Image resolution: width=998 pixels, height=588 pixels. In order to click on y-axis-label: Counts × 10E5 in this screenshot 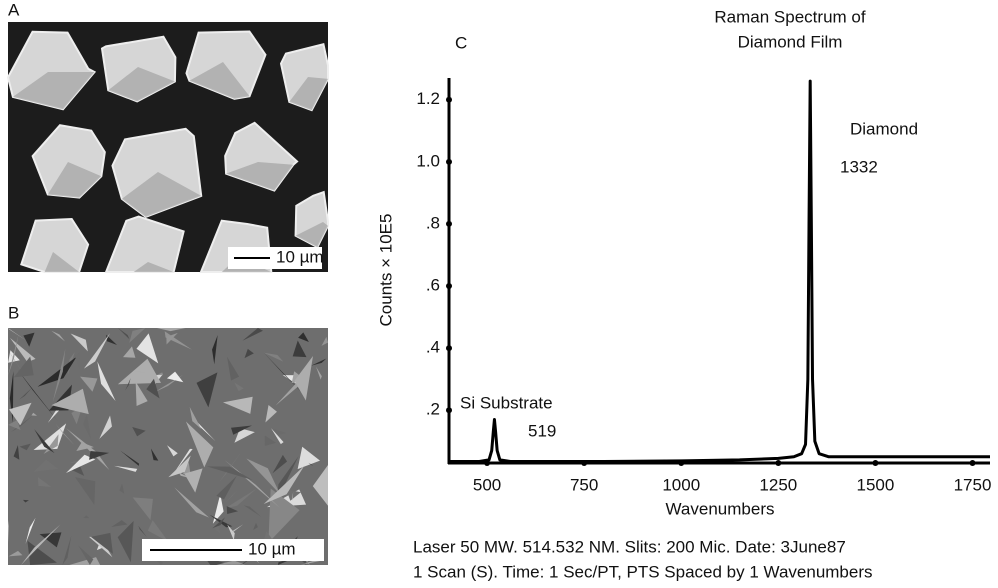, I will do `click(385, 270)`.